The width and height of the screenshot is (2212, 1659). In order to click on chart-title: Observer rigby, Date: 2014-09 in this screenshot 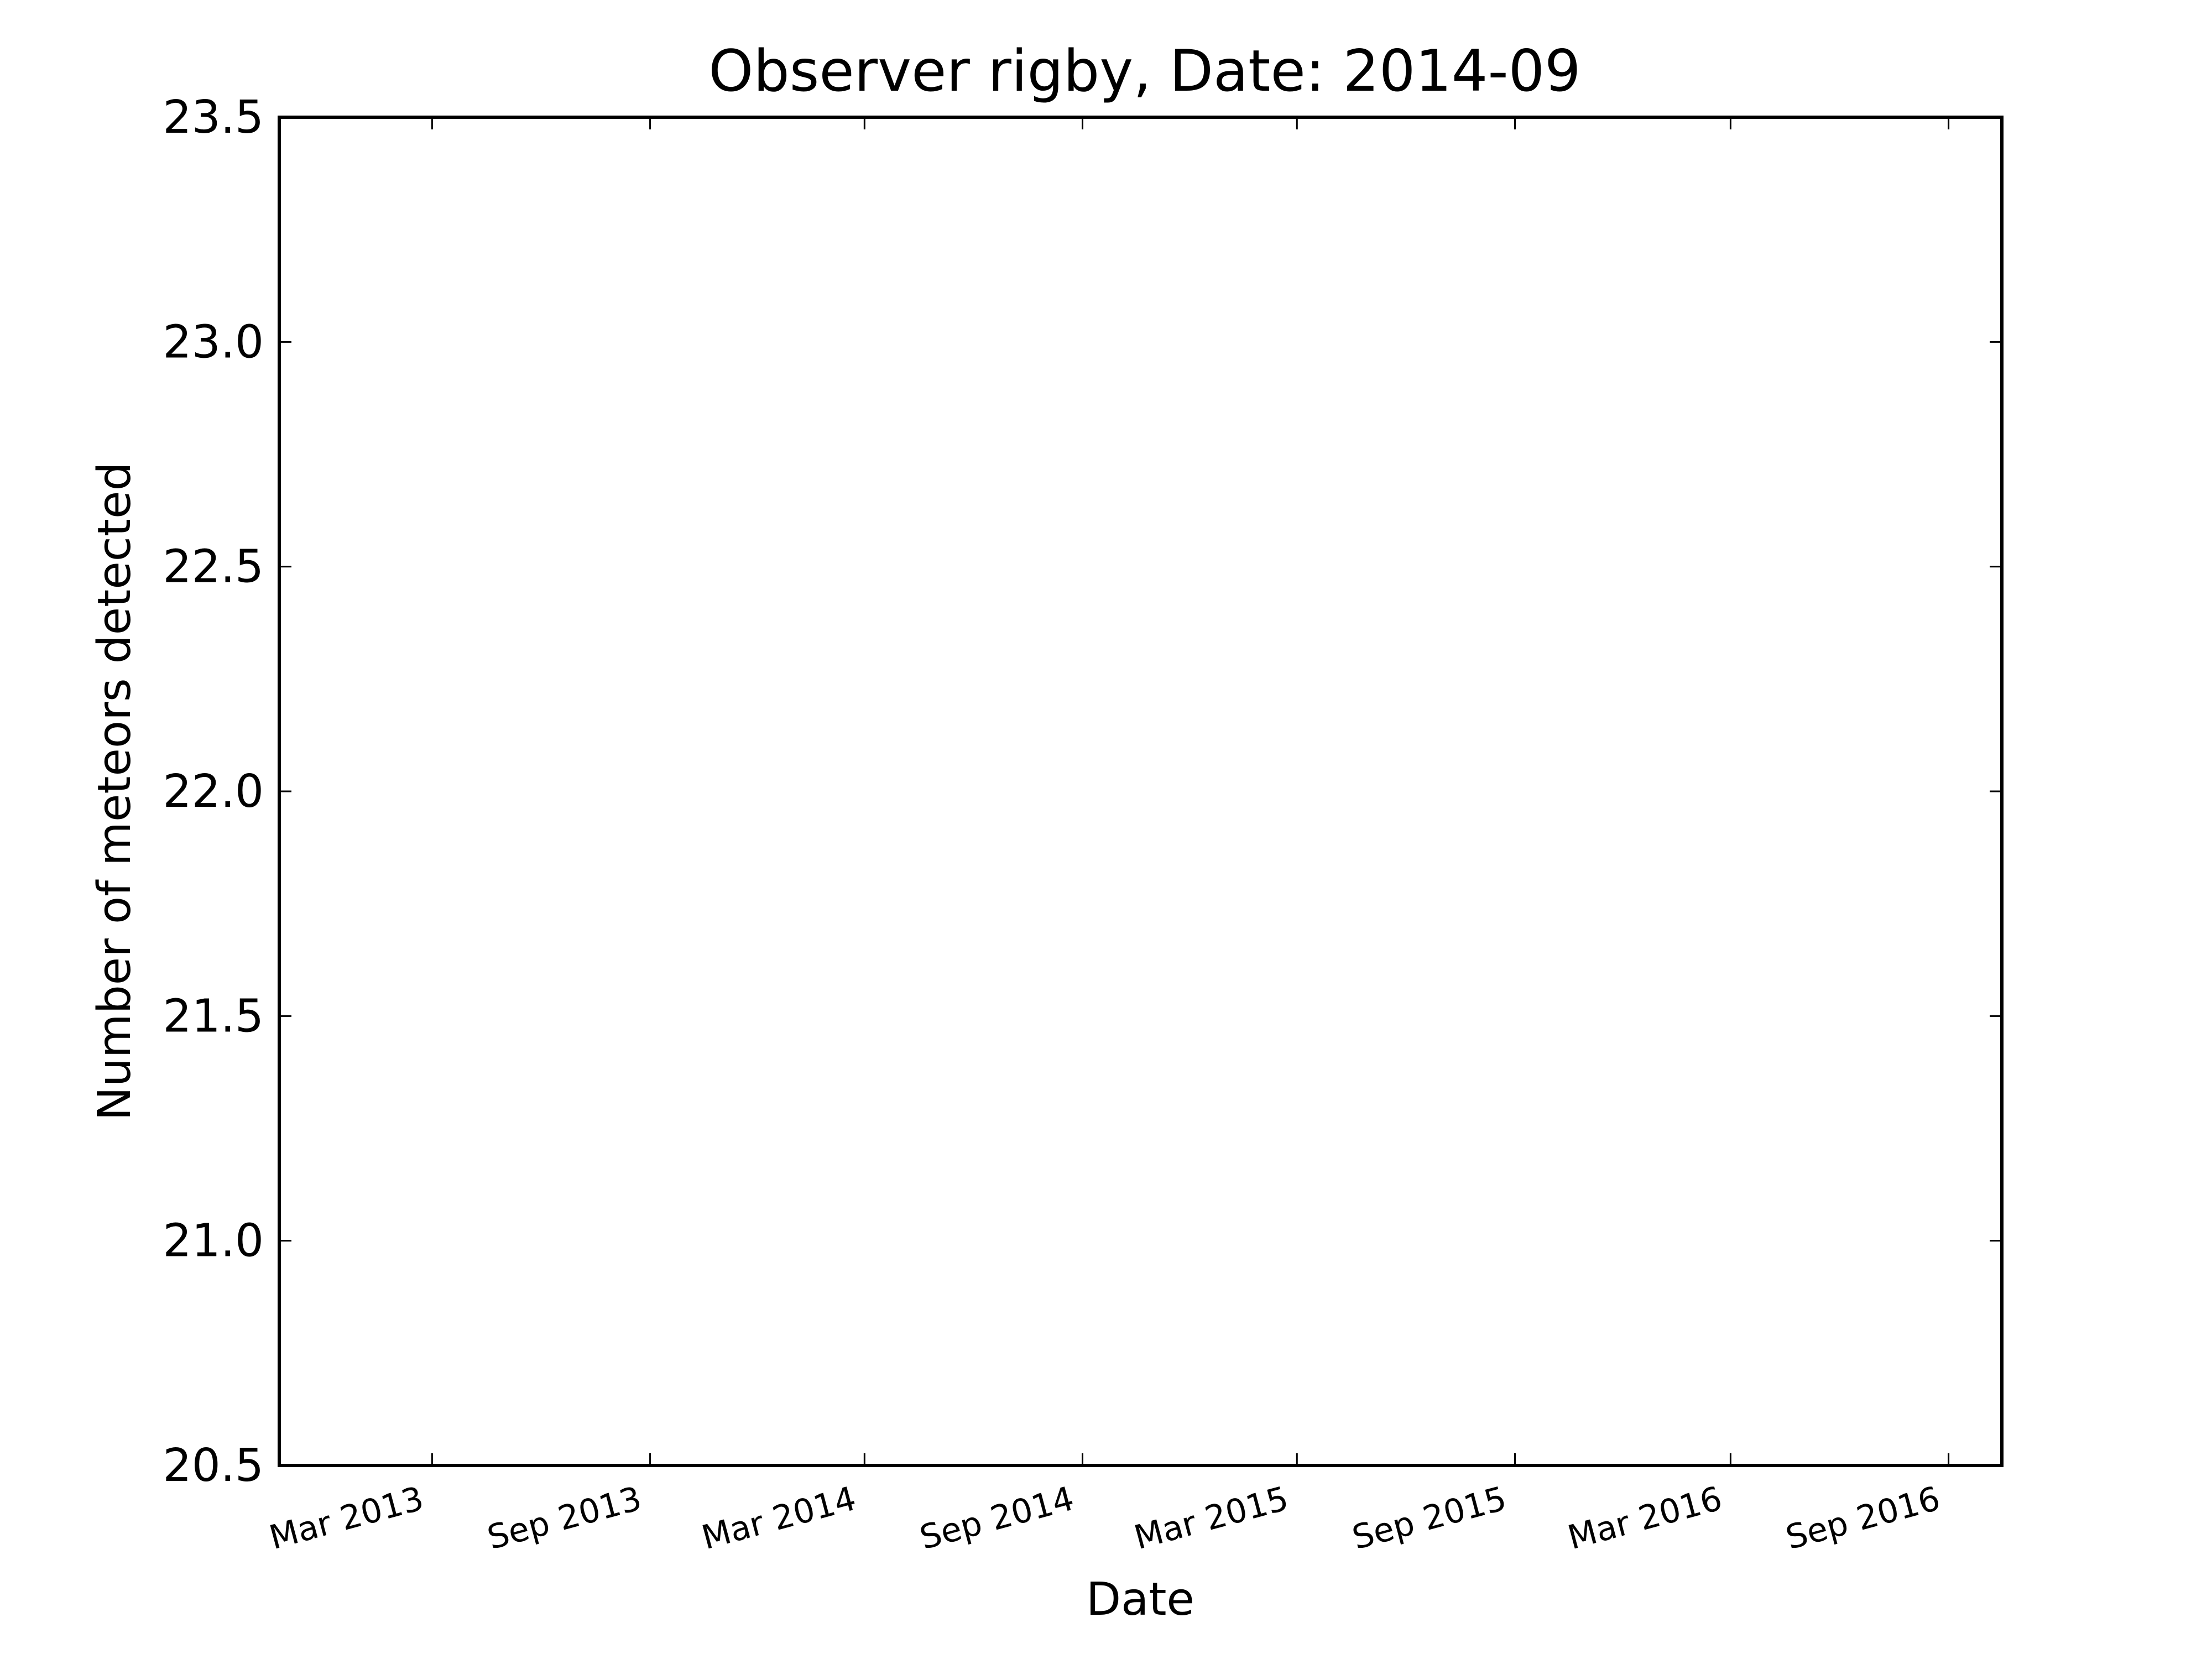, I will do `click(1144, 72)`.